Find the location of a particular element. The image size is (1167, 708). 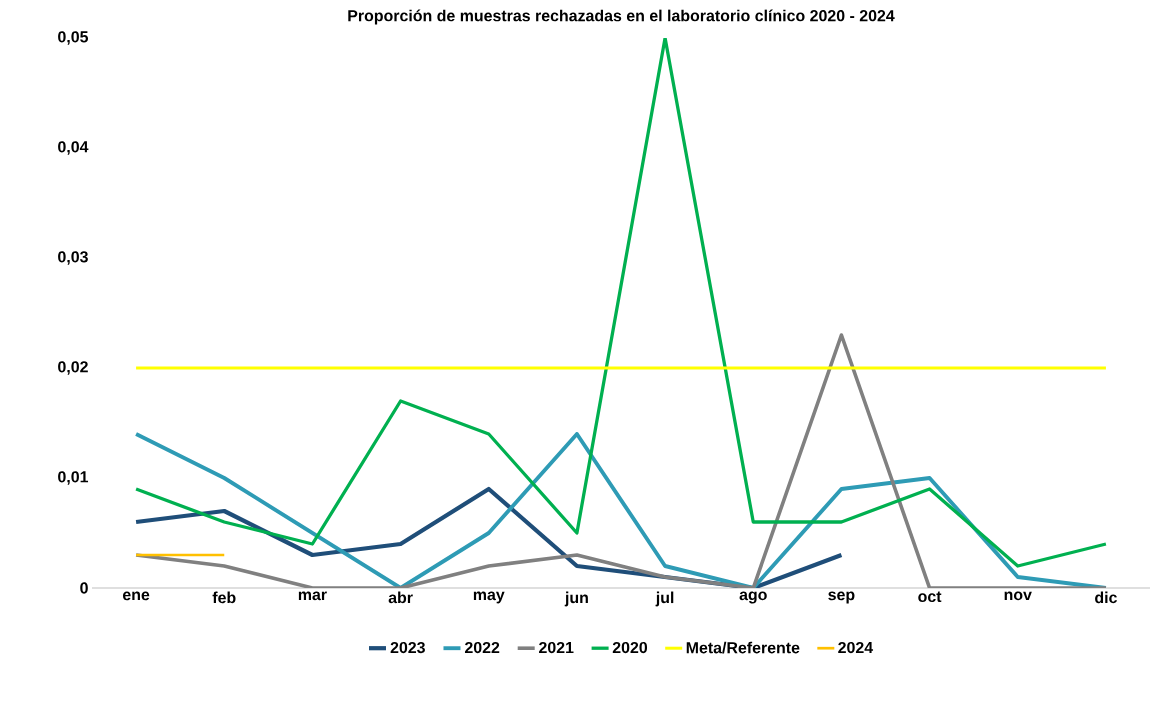

x-tick-label: jun is located at coordinates (576, 599).